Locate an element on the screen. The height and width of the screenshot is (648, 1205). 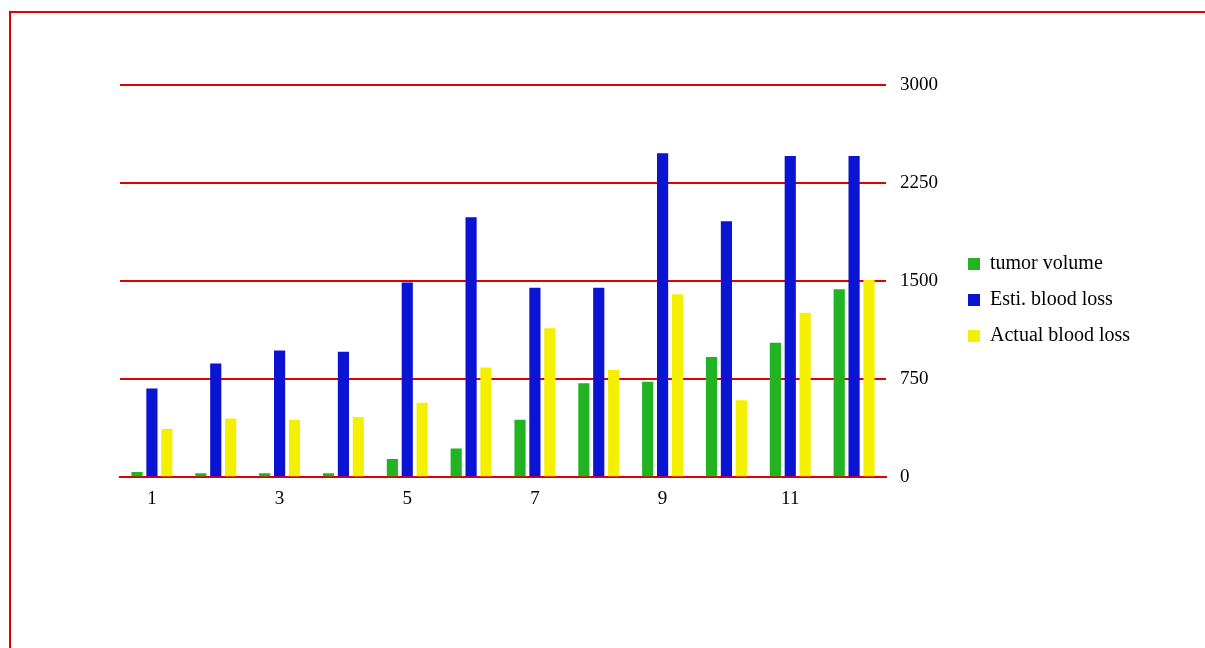
legend-label: tumor volume is located at coordinates (1046, 262).